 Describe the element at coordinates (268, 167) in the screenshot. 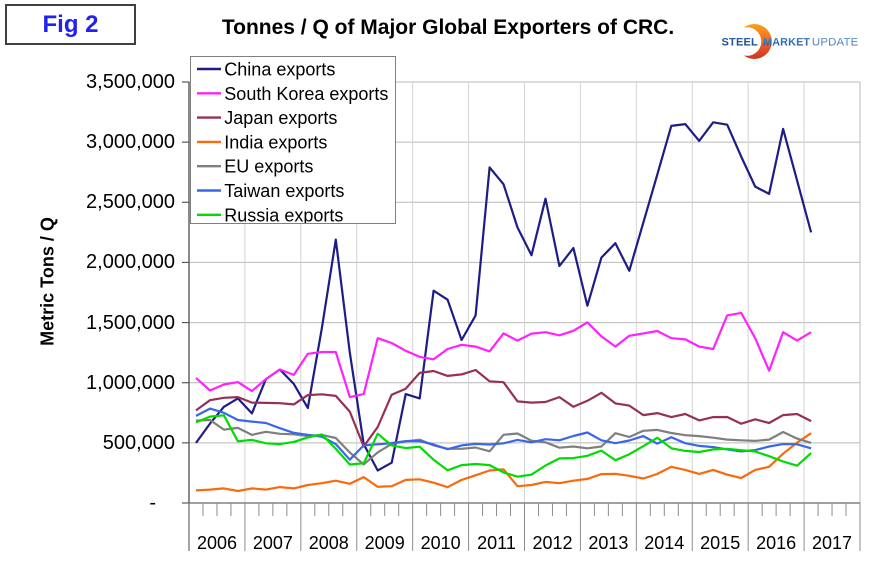

I see `svg-text: EU exports` at that location.